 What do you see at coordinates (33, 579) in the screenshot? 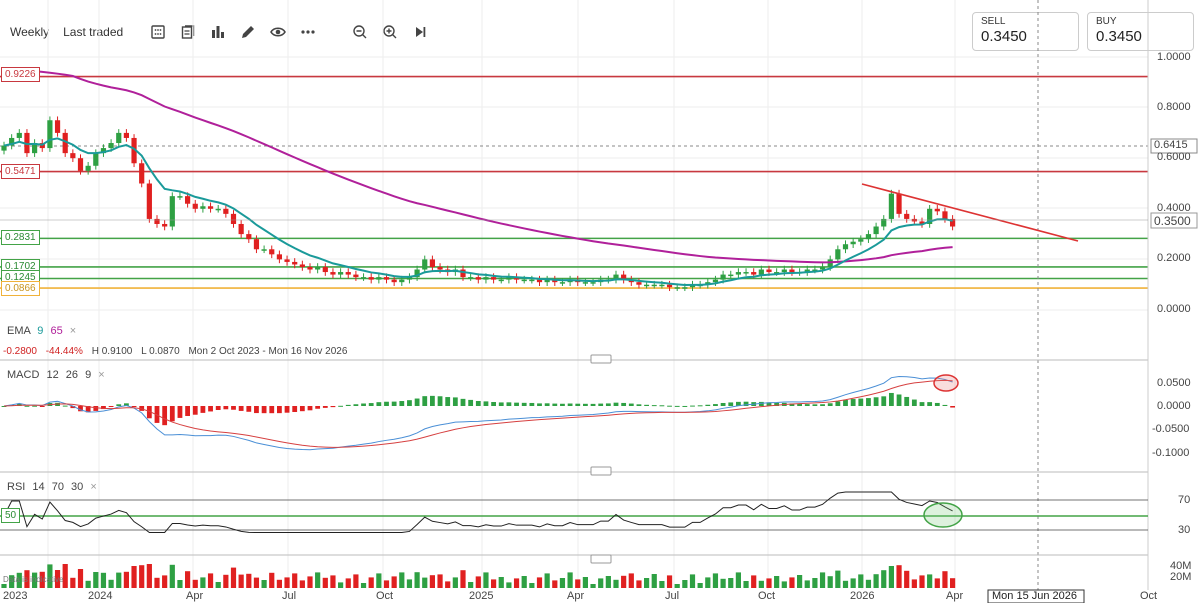
I see `data-disclaimer: Data is indicative` at bounding box center [33, 579].